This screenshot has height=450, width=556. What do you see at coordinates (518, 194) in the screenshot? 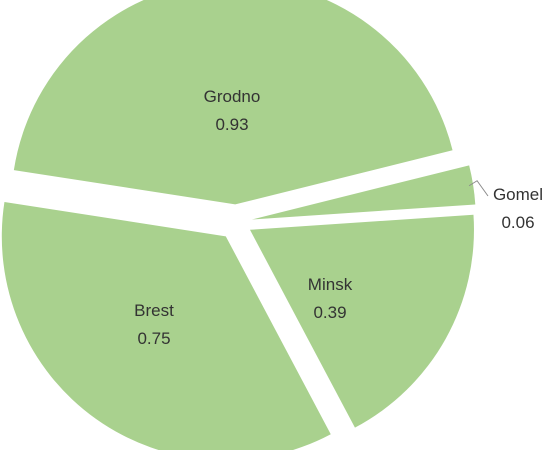
I see `slice-label-name-gomel: Gomel` at bounding box center [518, 194].